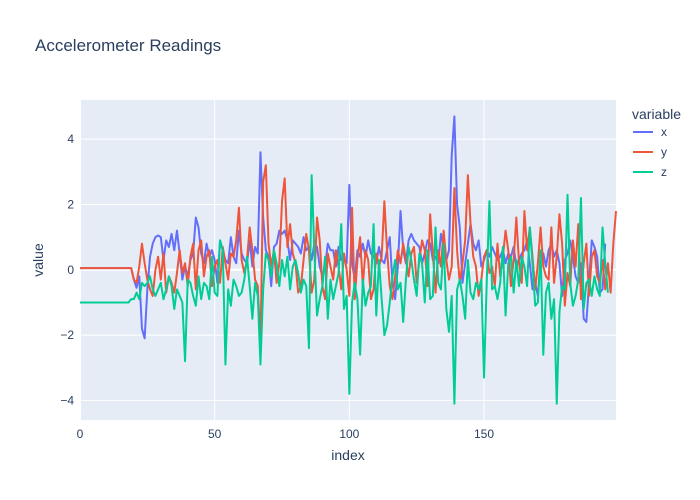  What do you see at coordinates (656, 114) in the screenshot?
I see `legend-title: variable` at bounding box center [656, 114].